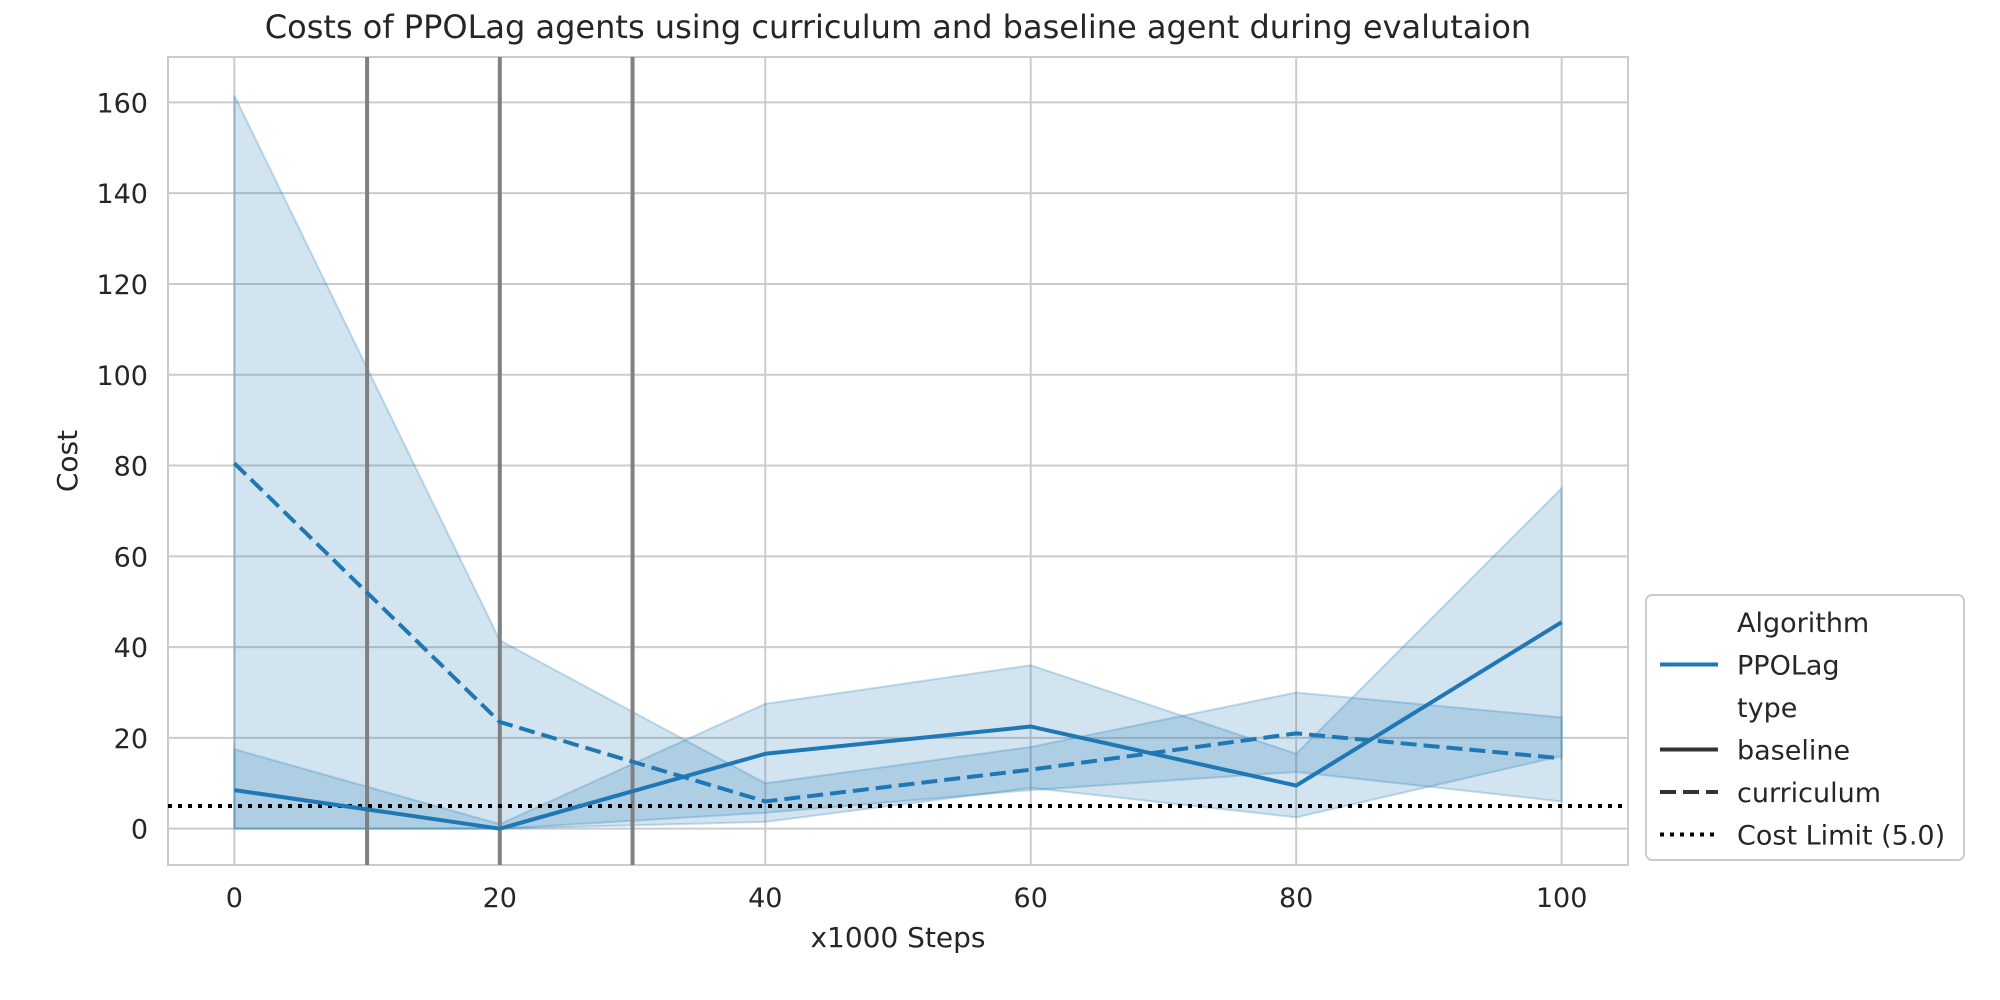 The image size is (2000, 1000). I want to click on y-tick-label: 140, so click(122, 194).